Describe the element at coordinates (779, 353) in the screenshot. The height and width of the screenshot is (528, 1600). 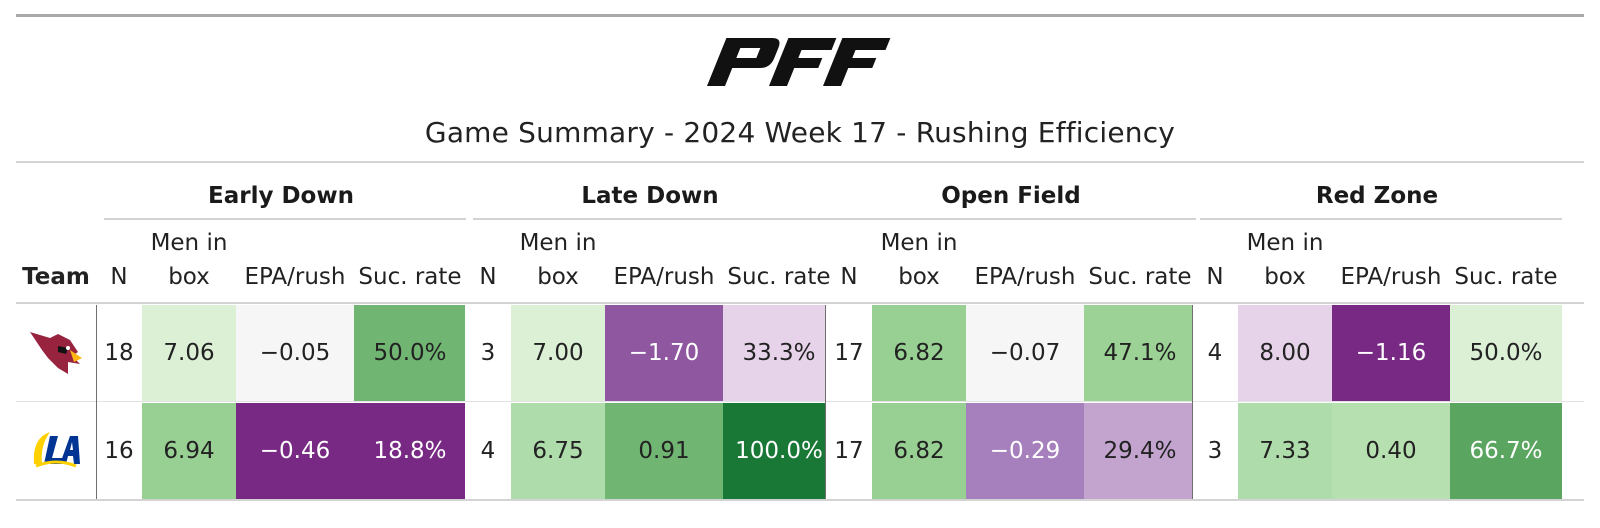
I see `table-cell-suc: 33.3%` at that location.